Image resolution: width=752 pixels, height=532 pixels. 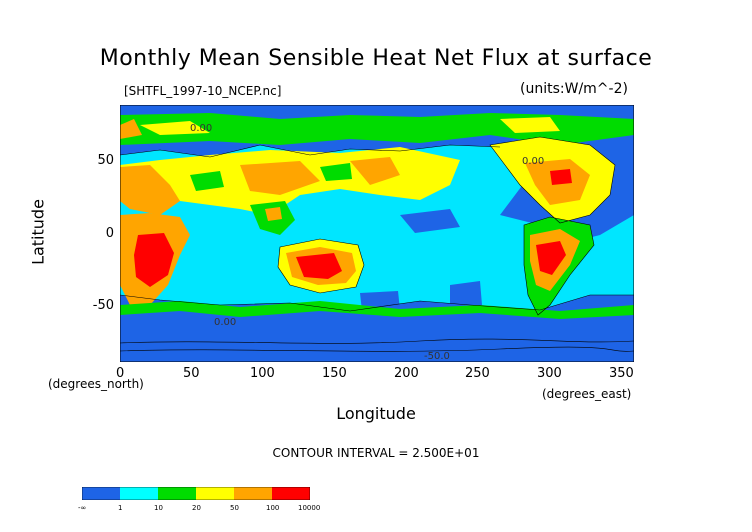 I want to click on africa, so click(x=154, y=260).